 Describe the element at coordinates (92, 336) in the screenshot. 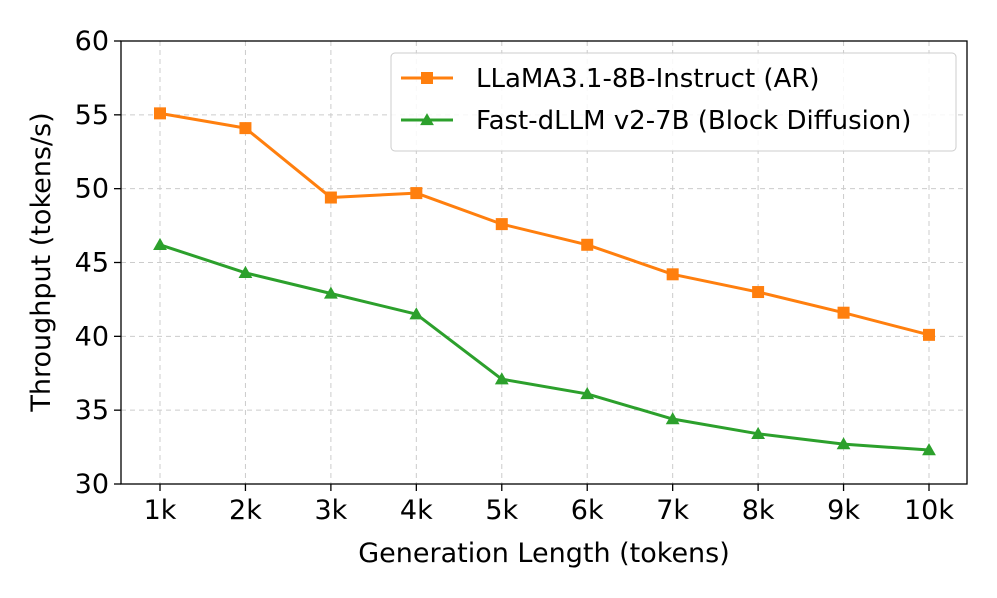

I see `y-tick-label: 40` at that location.